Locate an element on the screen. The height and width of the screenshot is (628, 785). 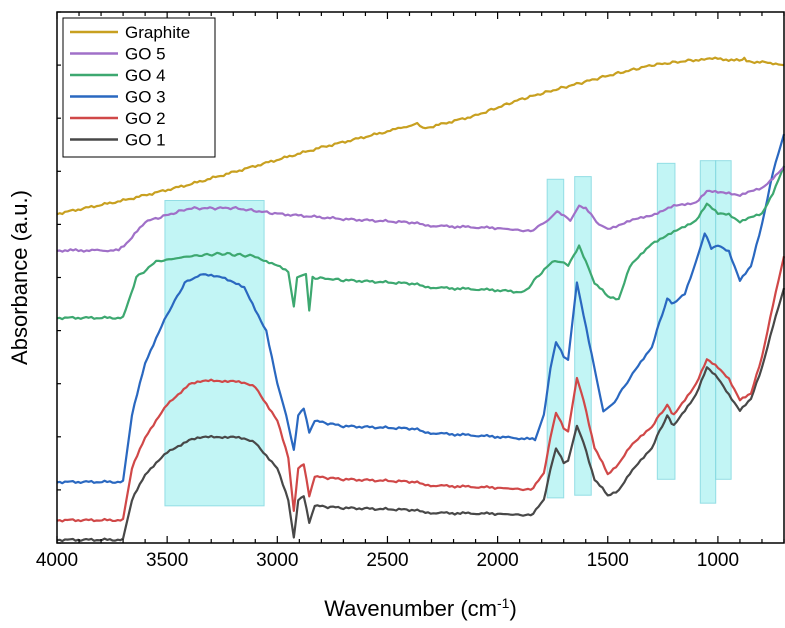
x-tick-label: 1000 is located at coordinates (718, 560).